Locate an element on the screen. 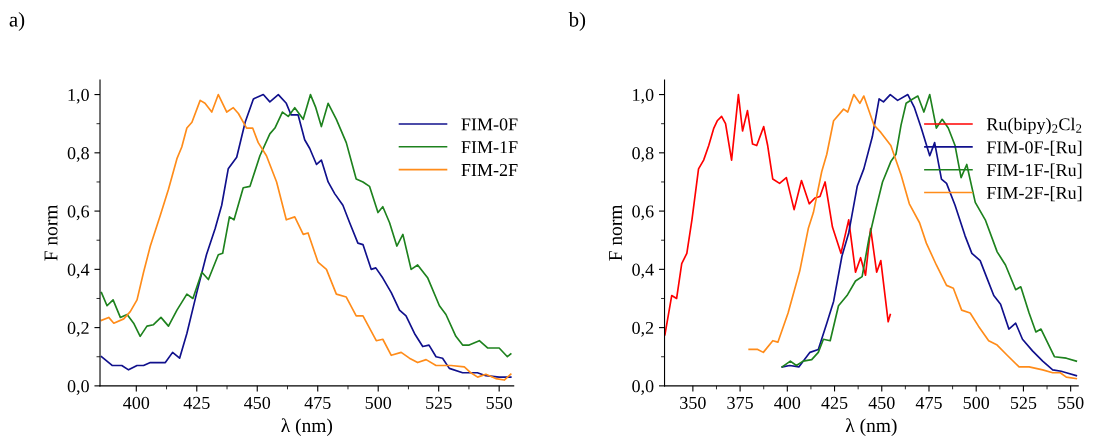 The width and height of the screenshot is (1115, 442). chart-title: b) is located at coordinates (577, 21).